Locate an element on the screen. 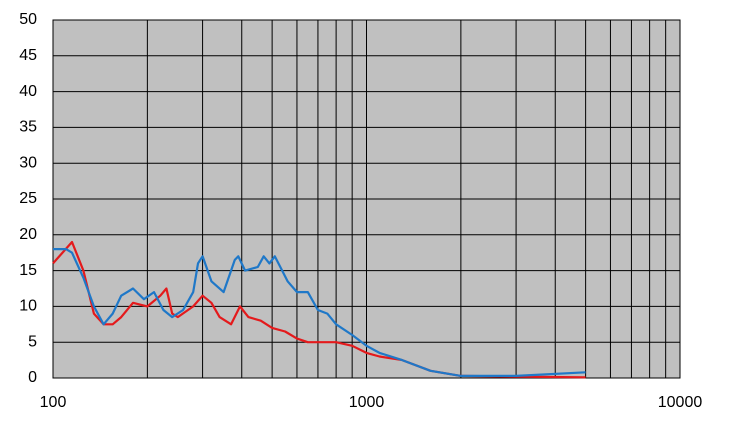 The width and height of the screenshot is (730, 427). x-tick-label: 1000 is located at coordinates (367, 402).